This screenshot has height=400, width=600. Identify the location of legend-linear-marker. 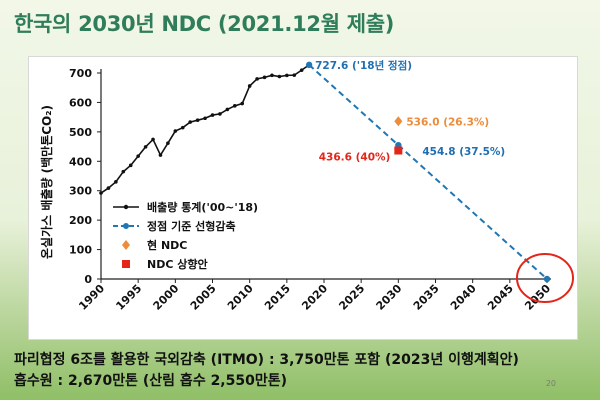
(126, 226).